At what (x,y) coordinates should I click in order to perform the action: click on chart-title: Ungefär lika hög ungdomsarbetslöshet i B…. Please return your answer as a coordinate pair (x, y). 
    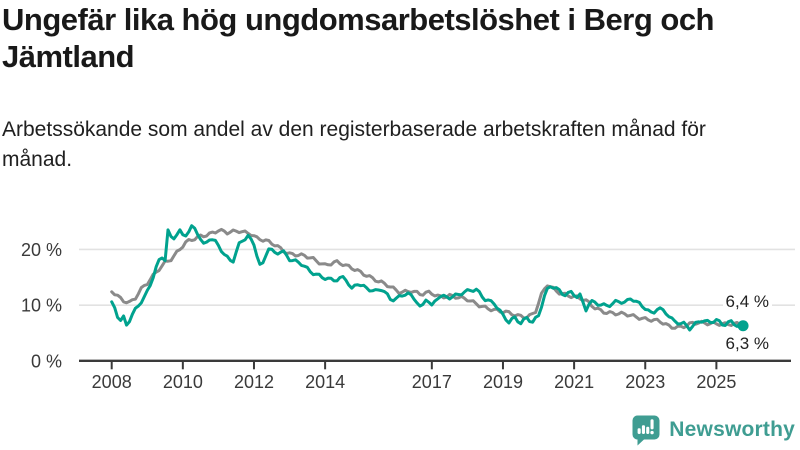
    Looking at the image, I should click on (358, 38).